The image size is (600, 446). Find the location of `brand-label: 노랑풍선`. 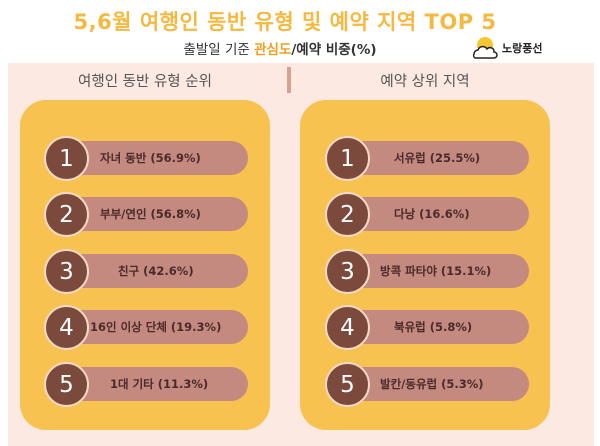

brand-label: 노랑풍선 is located at coordinates (522, 48).